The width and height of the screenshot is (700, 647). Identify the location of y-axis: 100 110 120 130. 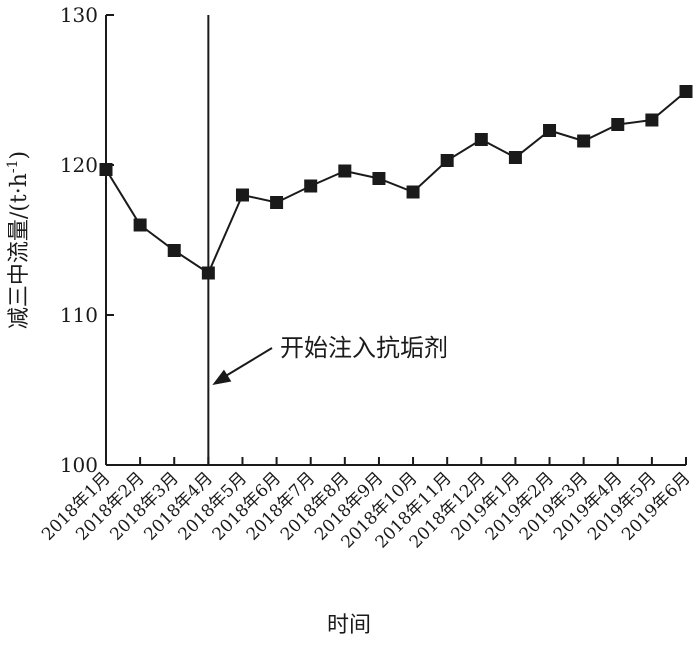
(87, 240).